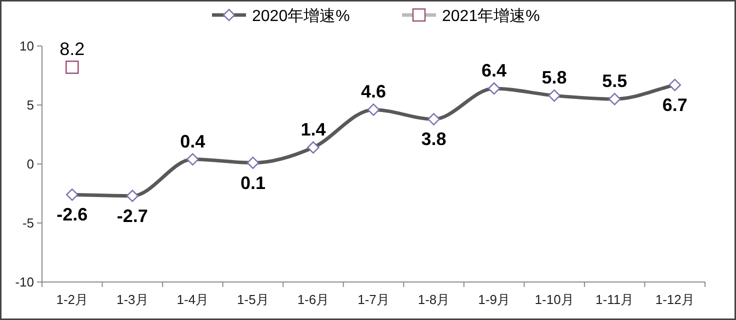 Image resolution: width=736 pixels, height=320 pixels. What do you see at coordinates (72, 67) in the screenshot?
I see `point` at bounding box center [72, 67].